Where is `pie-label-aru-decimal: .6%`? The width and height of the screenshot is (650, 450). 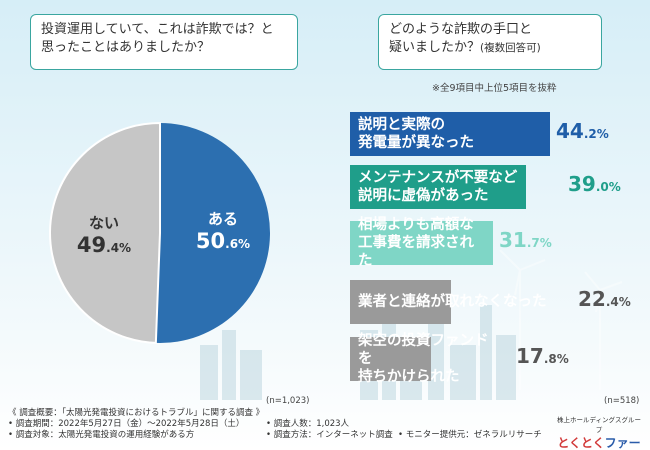 pie-label-aru-decimal: .6% is located at coordinates (238, 244).